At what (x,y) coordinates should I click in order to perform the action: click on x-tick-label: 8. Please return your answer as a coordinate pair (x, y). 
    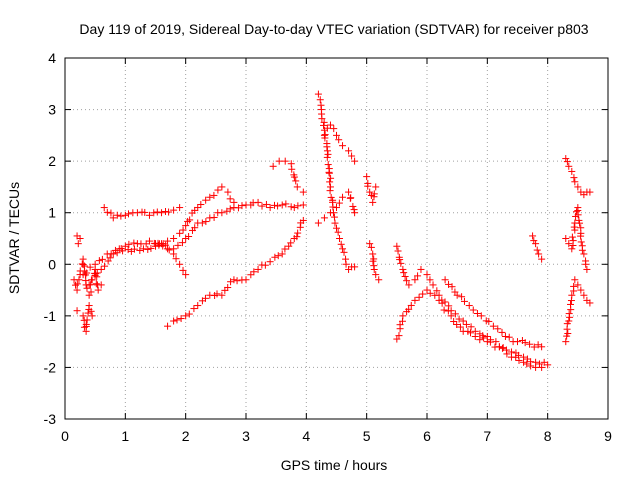
    Looking at the image, I should click on (548, 436).